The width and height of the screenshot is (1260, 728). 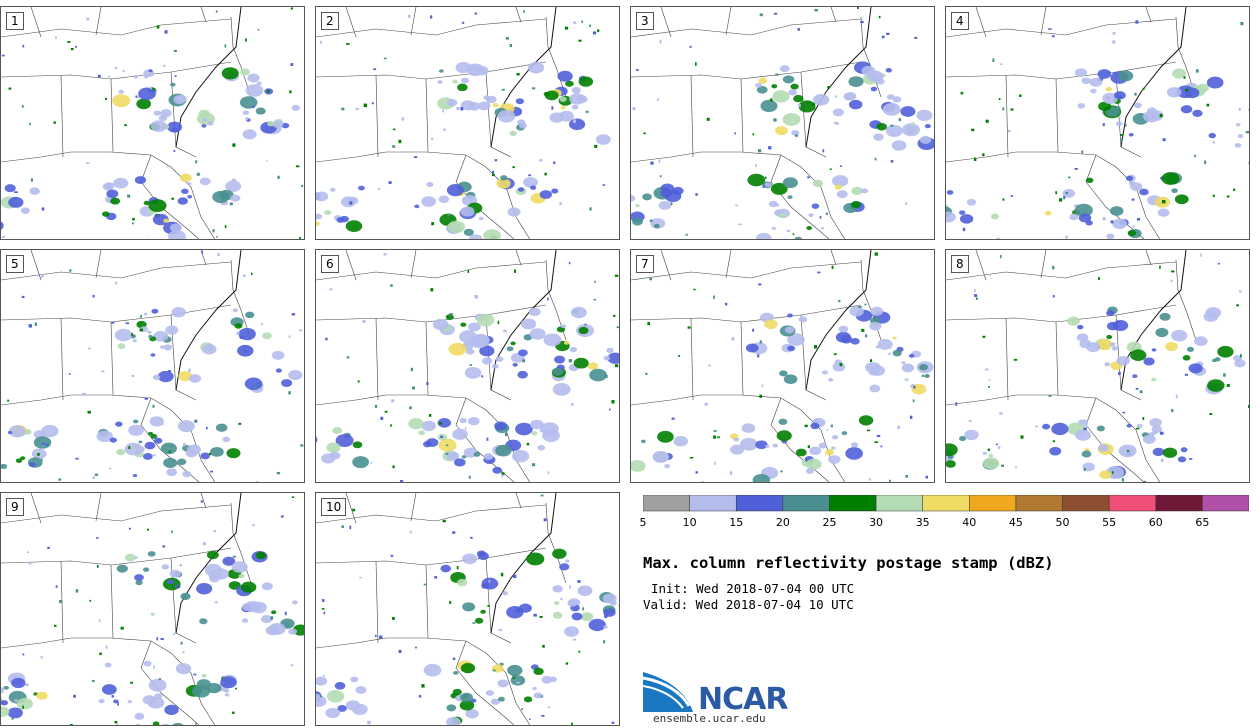 What do you see at coordinates (748, 604) in the screenshot?
I see `valid-time: Valid: Wed 2018-07-04 10 UTC` at bounding box center [748, 604].